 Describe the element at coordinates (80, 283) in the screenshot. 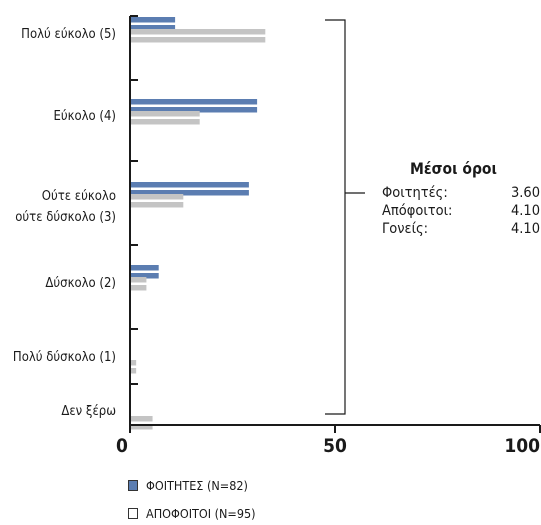

I see `category-label: Δύσκολο (2)` at that location.